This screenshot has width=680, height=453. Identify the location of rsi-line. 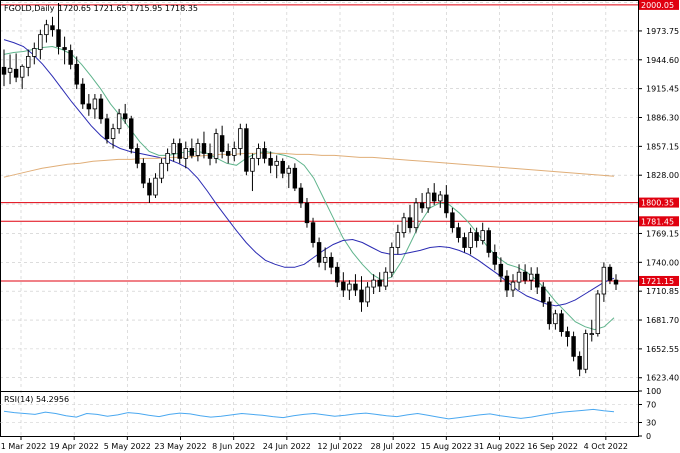
(309, 414).